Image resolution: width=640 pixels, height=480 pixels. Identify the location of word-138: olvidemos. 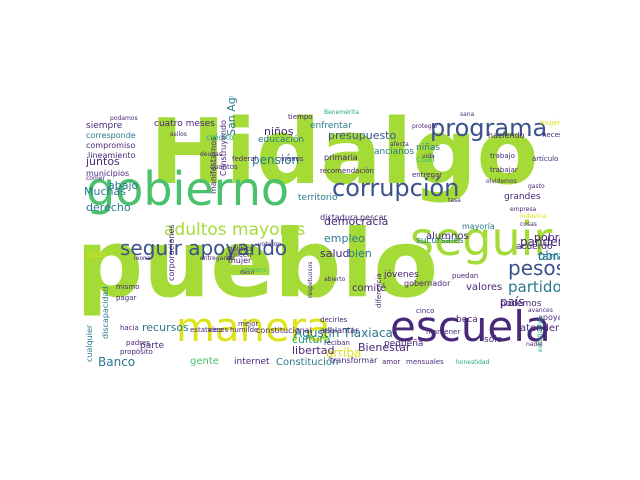
(501, 181).